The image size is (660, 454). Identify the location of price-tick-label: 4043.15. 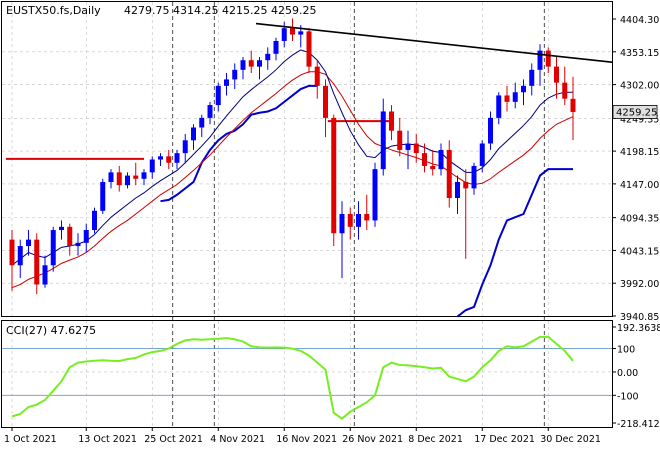
(639, 251).